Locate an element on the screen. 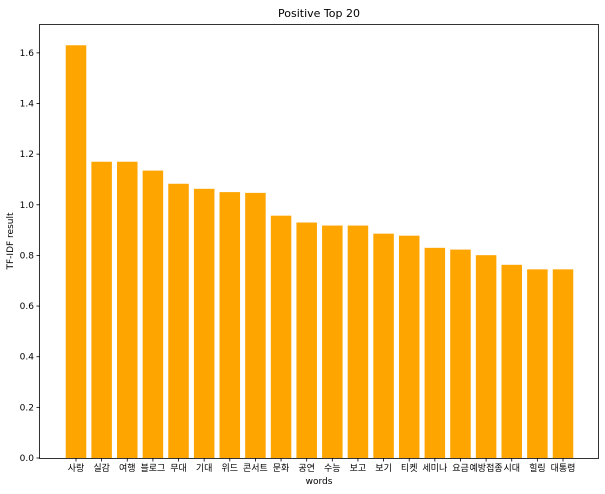 The image size is (605, 494). x-tick-label: 힐링 is located at coordinates (537, 468).